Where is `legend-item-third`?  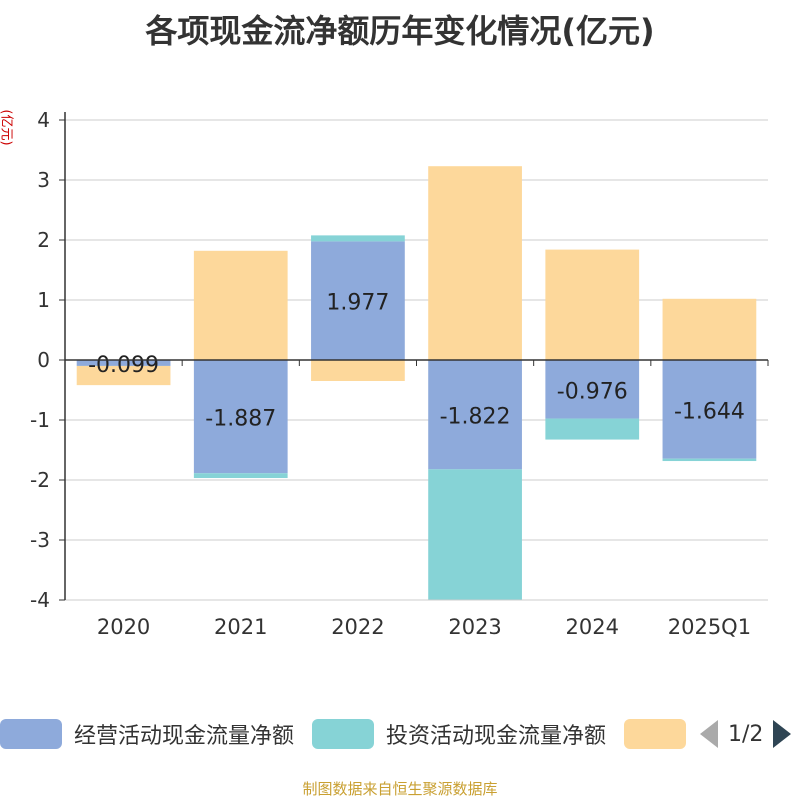 legend-item-third is located at coordinates (661, 734).